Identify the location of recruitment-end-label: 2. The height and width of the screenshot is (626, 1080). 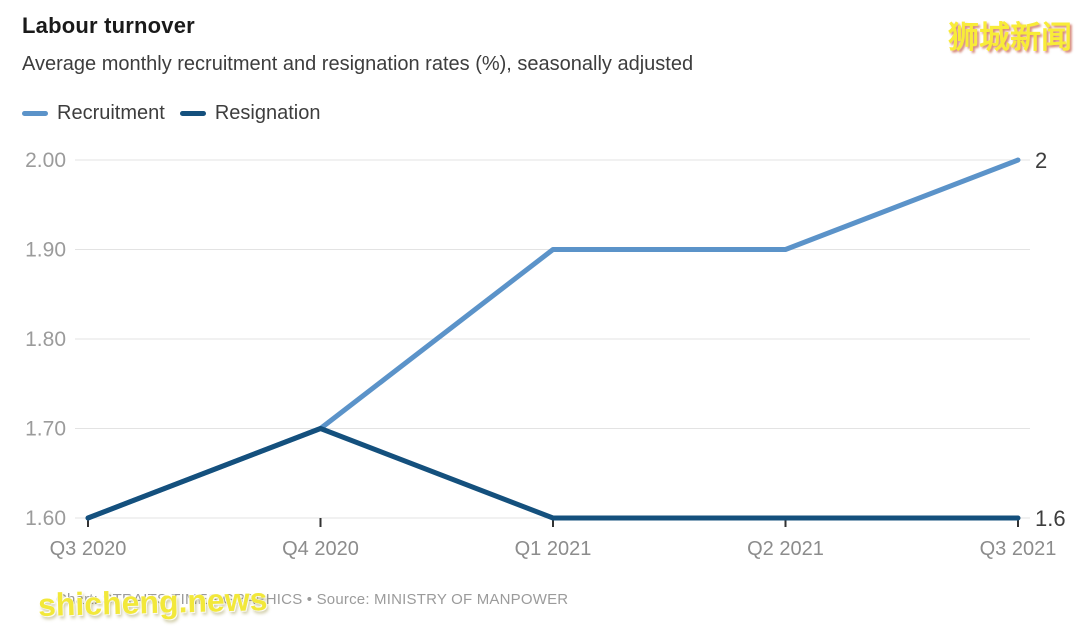
(1041, 160).